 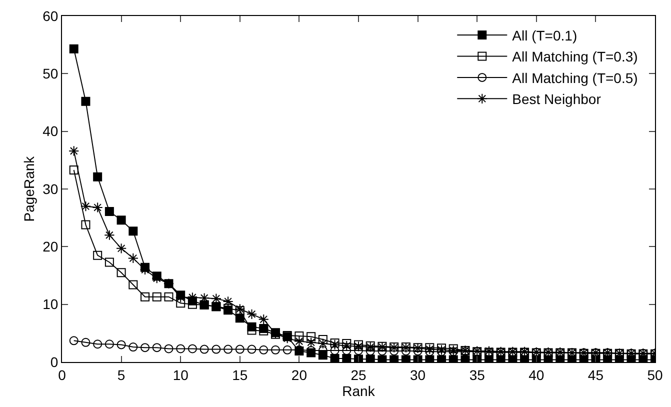 I want to click on y-tick-label: 50, so click(x=50, y=74).